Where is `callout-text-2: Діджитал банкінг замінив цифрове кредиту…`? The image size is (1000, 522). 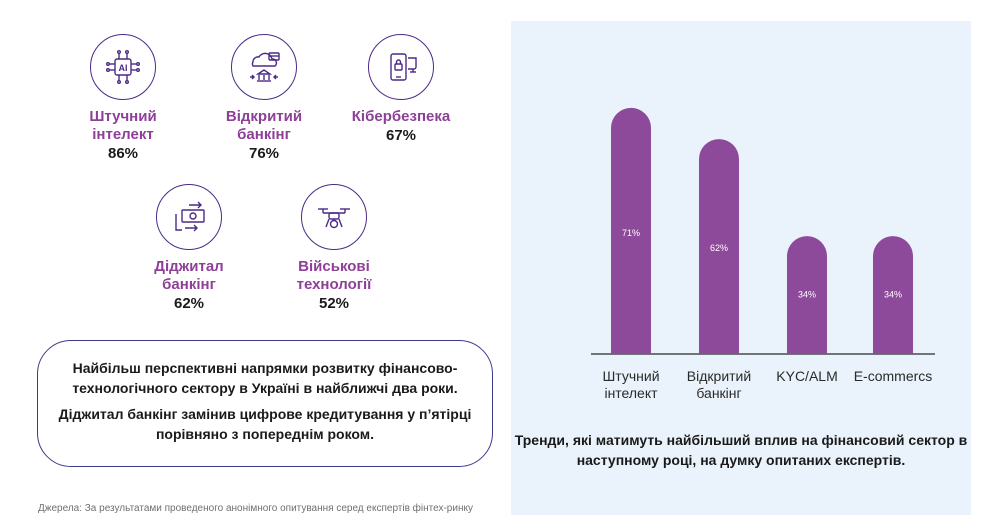 callout-text-2: Діджитал банкінг замінив цифрове кредиту… is located at coordinates (265, 424).